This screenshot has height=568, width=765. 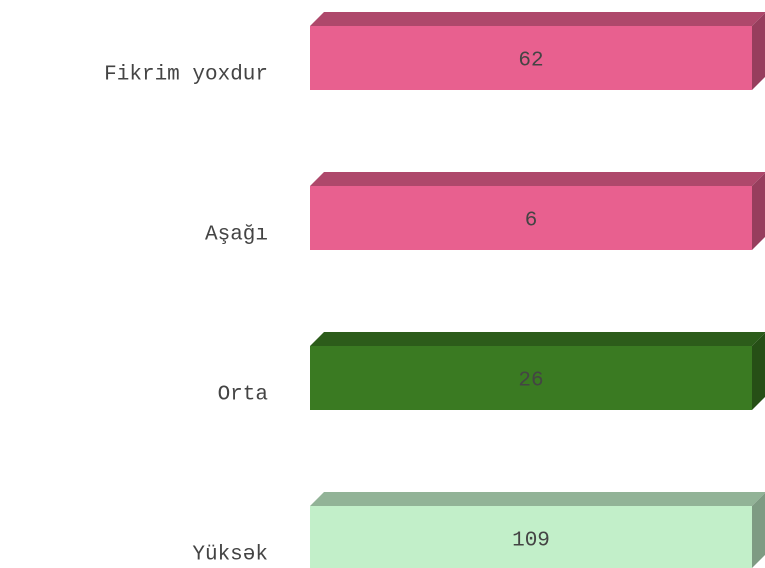 What do you see at coordinates (230, 555) in the screenshot?
I see `category-label: Yüksək` at bounding box center [230, 555].